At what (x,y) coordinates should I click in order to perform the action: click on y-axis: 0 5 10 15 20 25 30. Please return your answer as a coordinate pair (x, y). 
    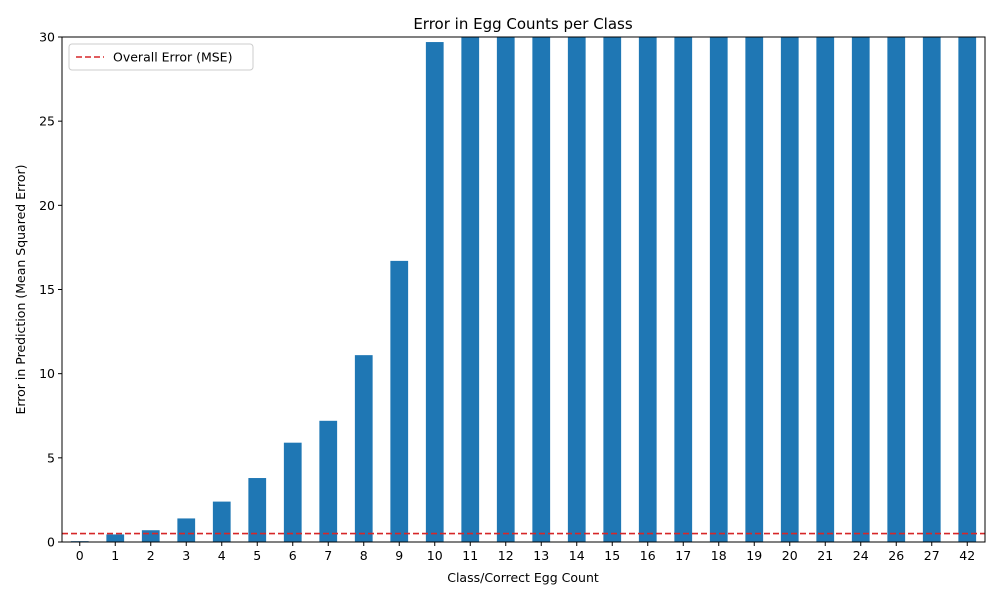
    Looking at the image, I should click on (50, 290).